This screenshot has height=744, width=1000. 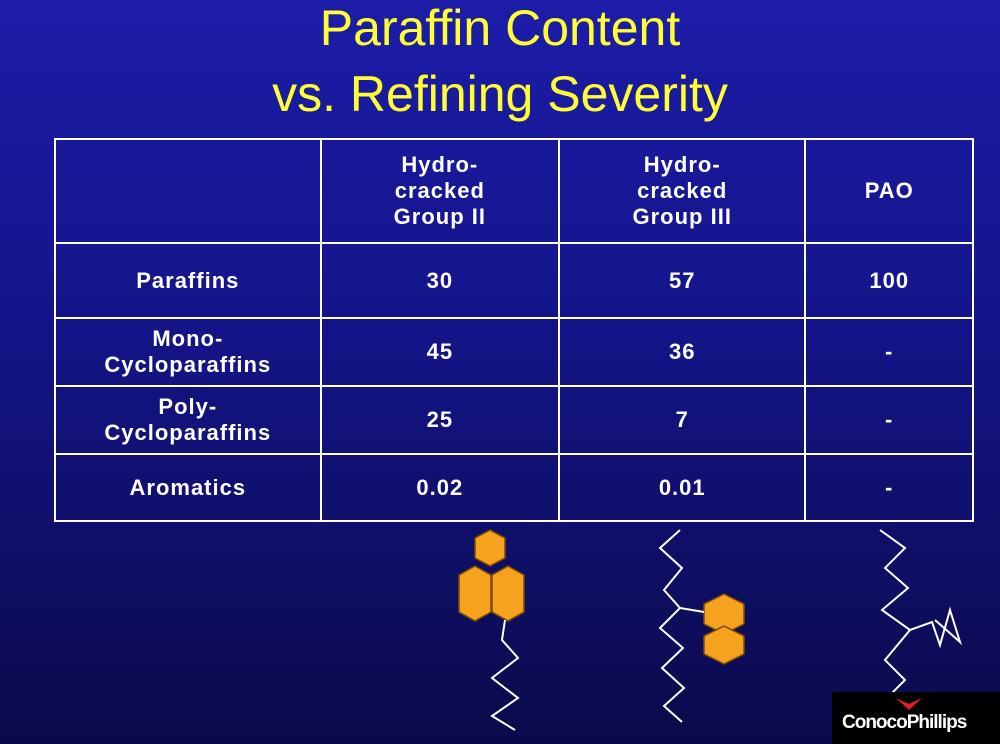 What do you see at coordinates (909, 704) in the screenshot?
I see `logo-mark` at bounding box center [909, 704].